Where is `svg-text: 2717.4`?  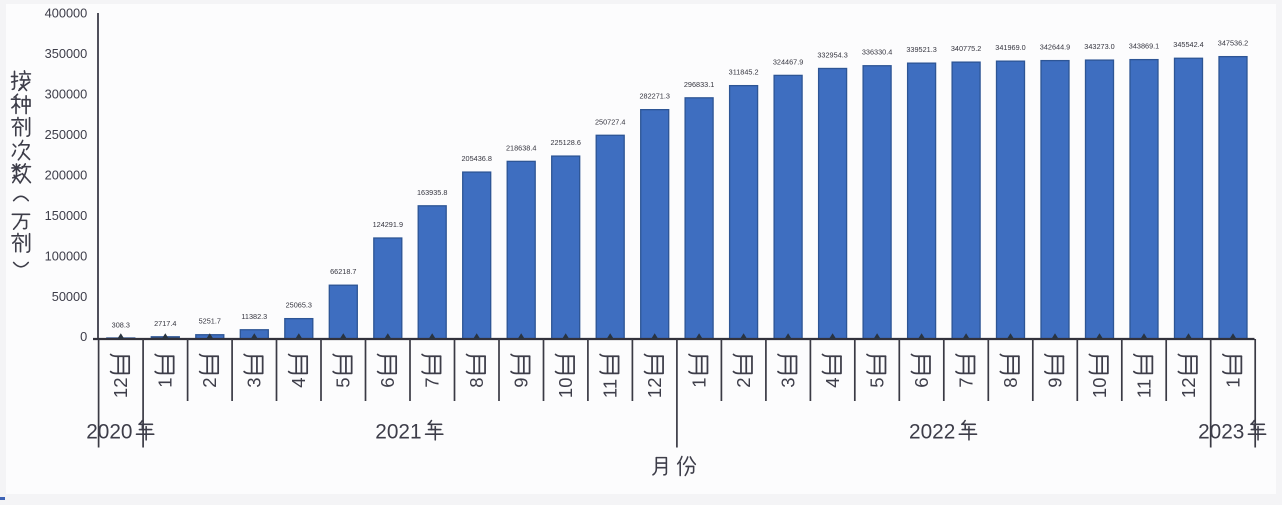
svg-text: 2717.4 is located at coordinates (165, 323).